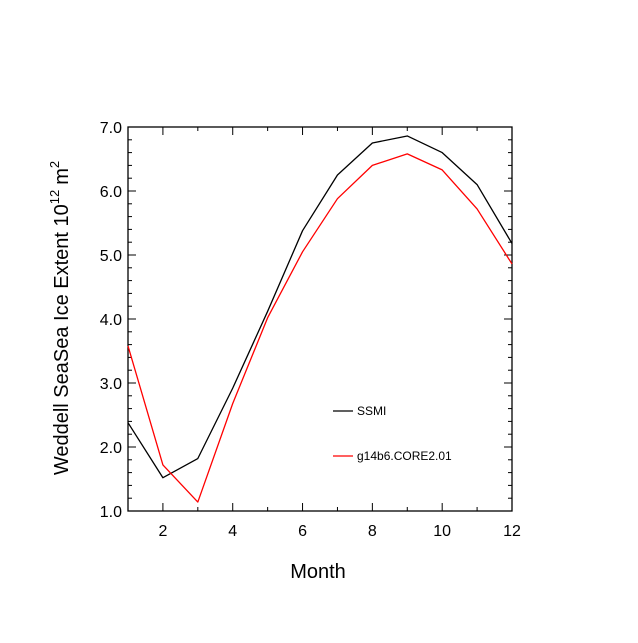  What do you see at coordinates (111, 448) in the screenshot?
I see `y-tick-label: 2.0` at bounding box center [111, 448].